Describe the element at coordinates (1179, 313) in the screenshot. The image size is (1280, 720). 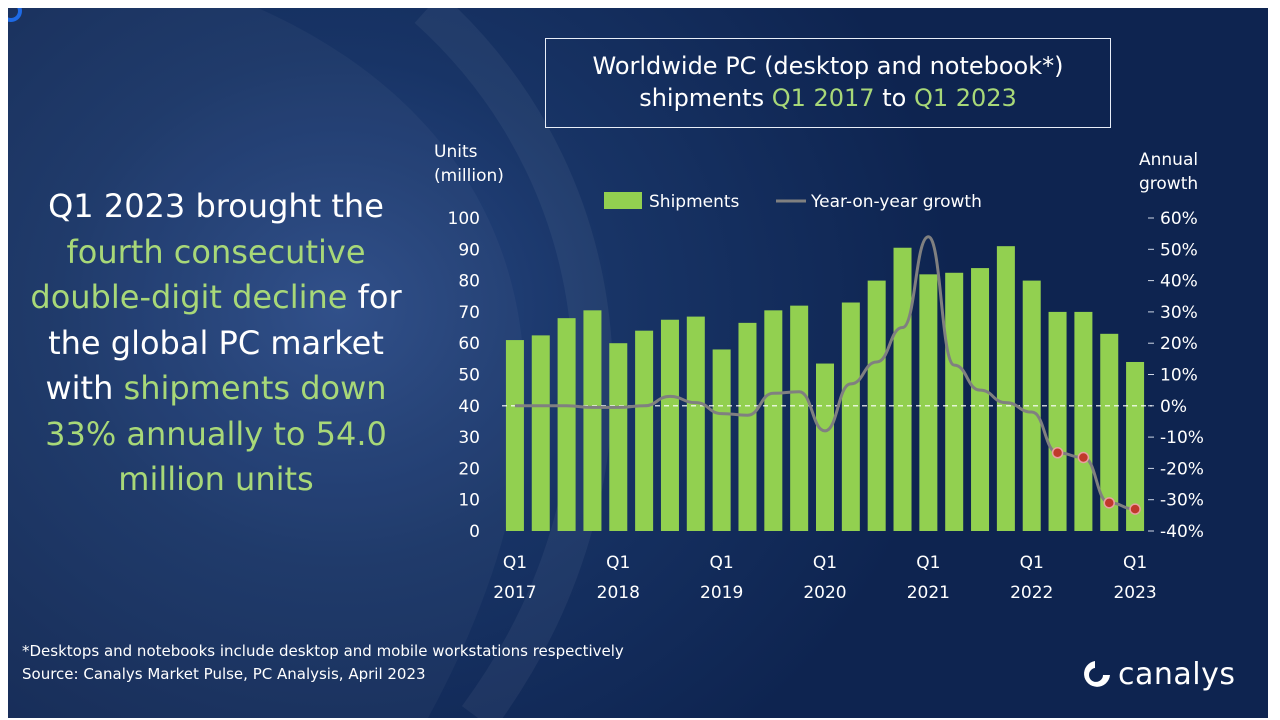
I see `y-right-tick-label: 30%` at that location.